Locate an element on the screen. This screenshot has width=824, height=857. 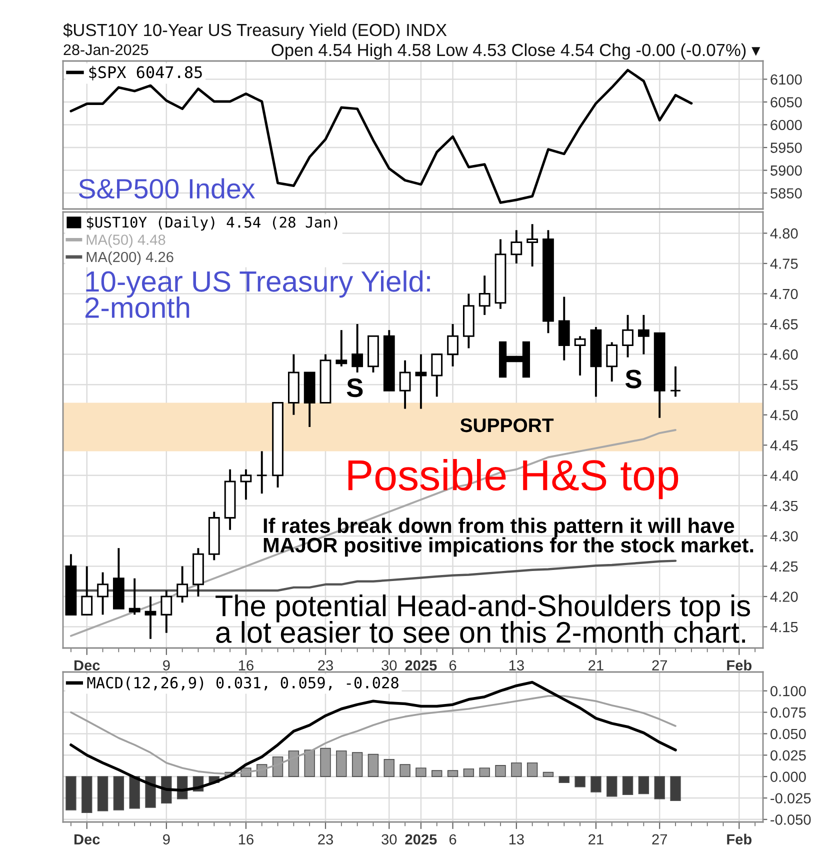
chart-subtitle: 28-Jan-2025 is located at coordinates (106, 50).